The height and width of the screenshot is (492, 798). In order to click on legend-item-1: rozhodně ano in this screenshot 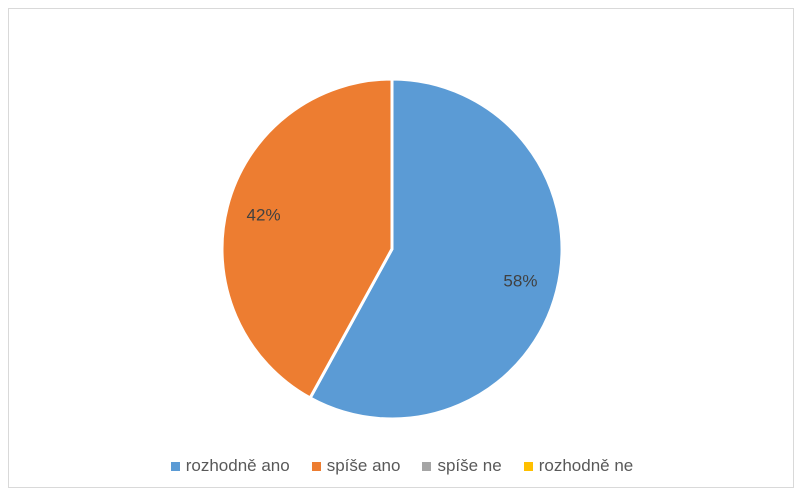, I will do `click(230, 466)`.